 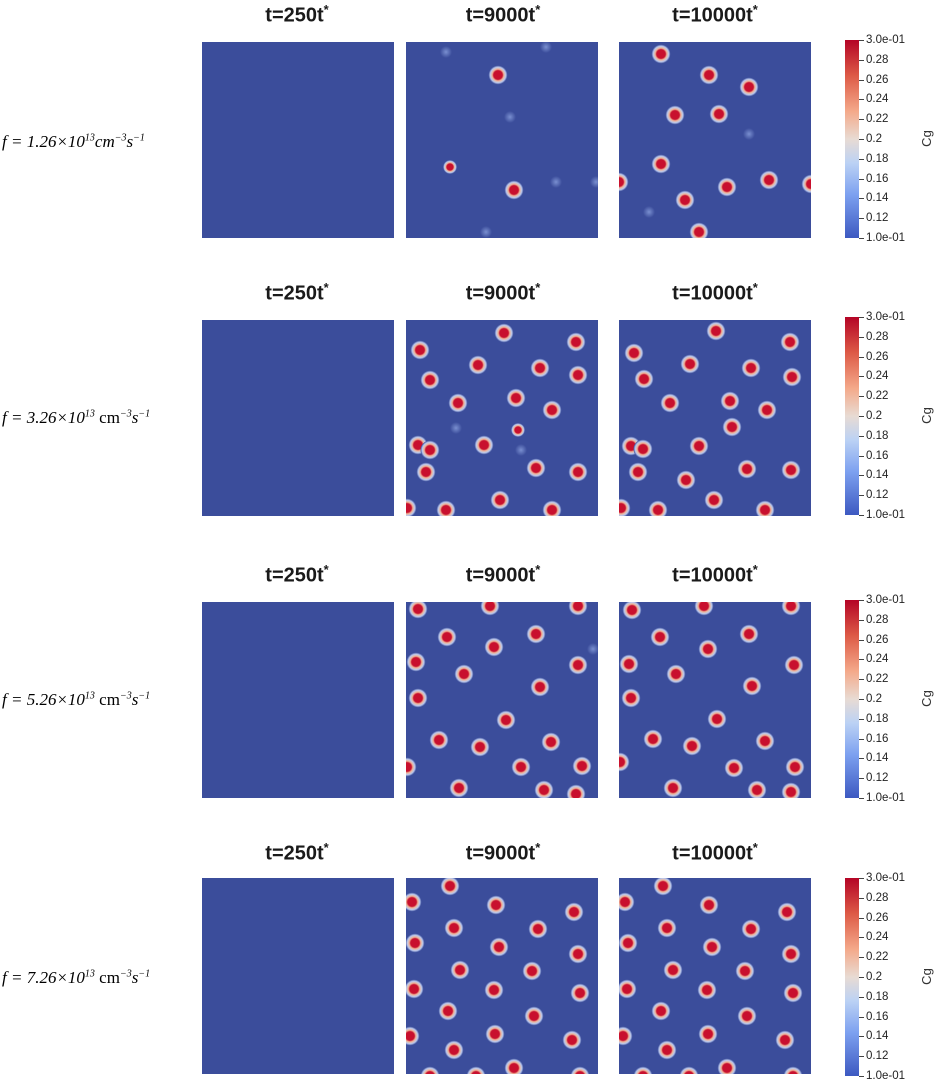 What do you see at coordinates (877, 475) in the screenshot?
I see `colorbar-tick-label: 0.14` at bounding box center [877, 475].